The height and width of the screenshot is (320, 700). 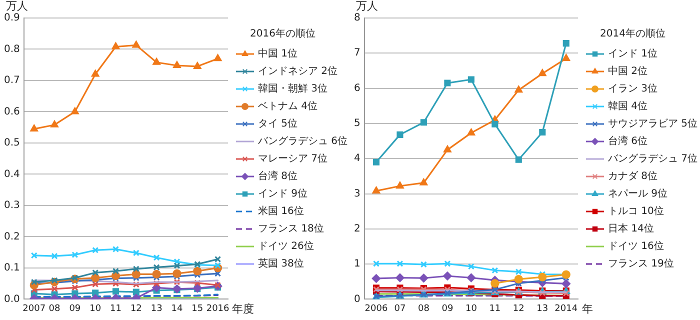 I want to click on x-tick-label: 07, so click(x=400, y=309).